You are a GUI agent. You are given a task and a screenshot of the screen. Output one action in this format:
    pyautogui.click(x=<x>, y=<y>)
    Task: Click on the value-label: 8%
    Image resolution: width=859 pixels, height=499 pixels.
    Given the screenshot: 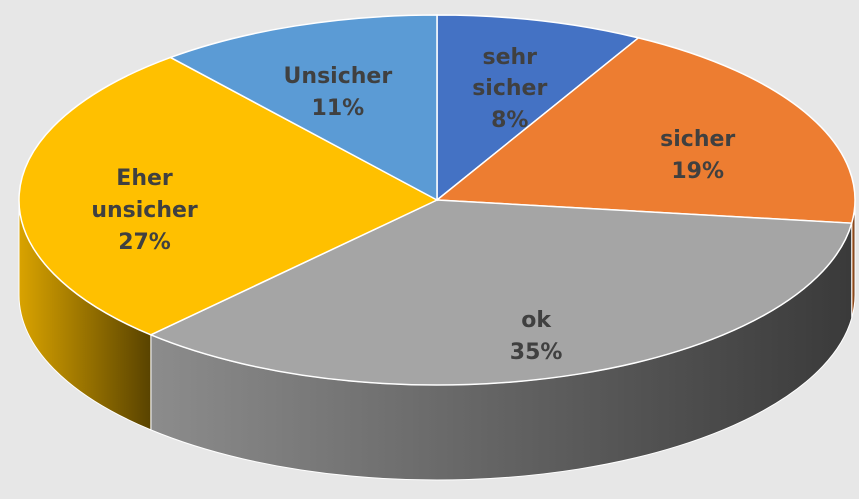 What is the action you would take?
    pyautogui.click(x=510, y=121)
    